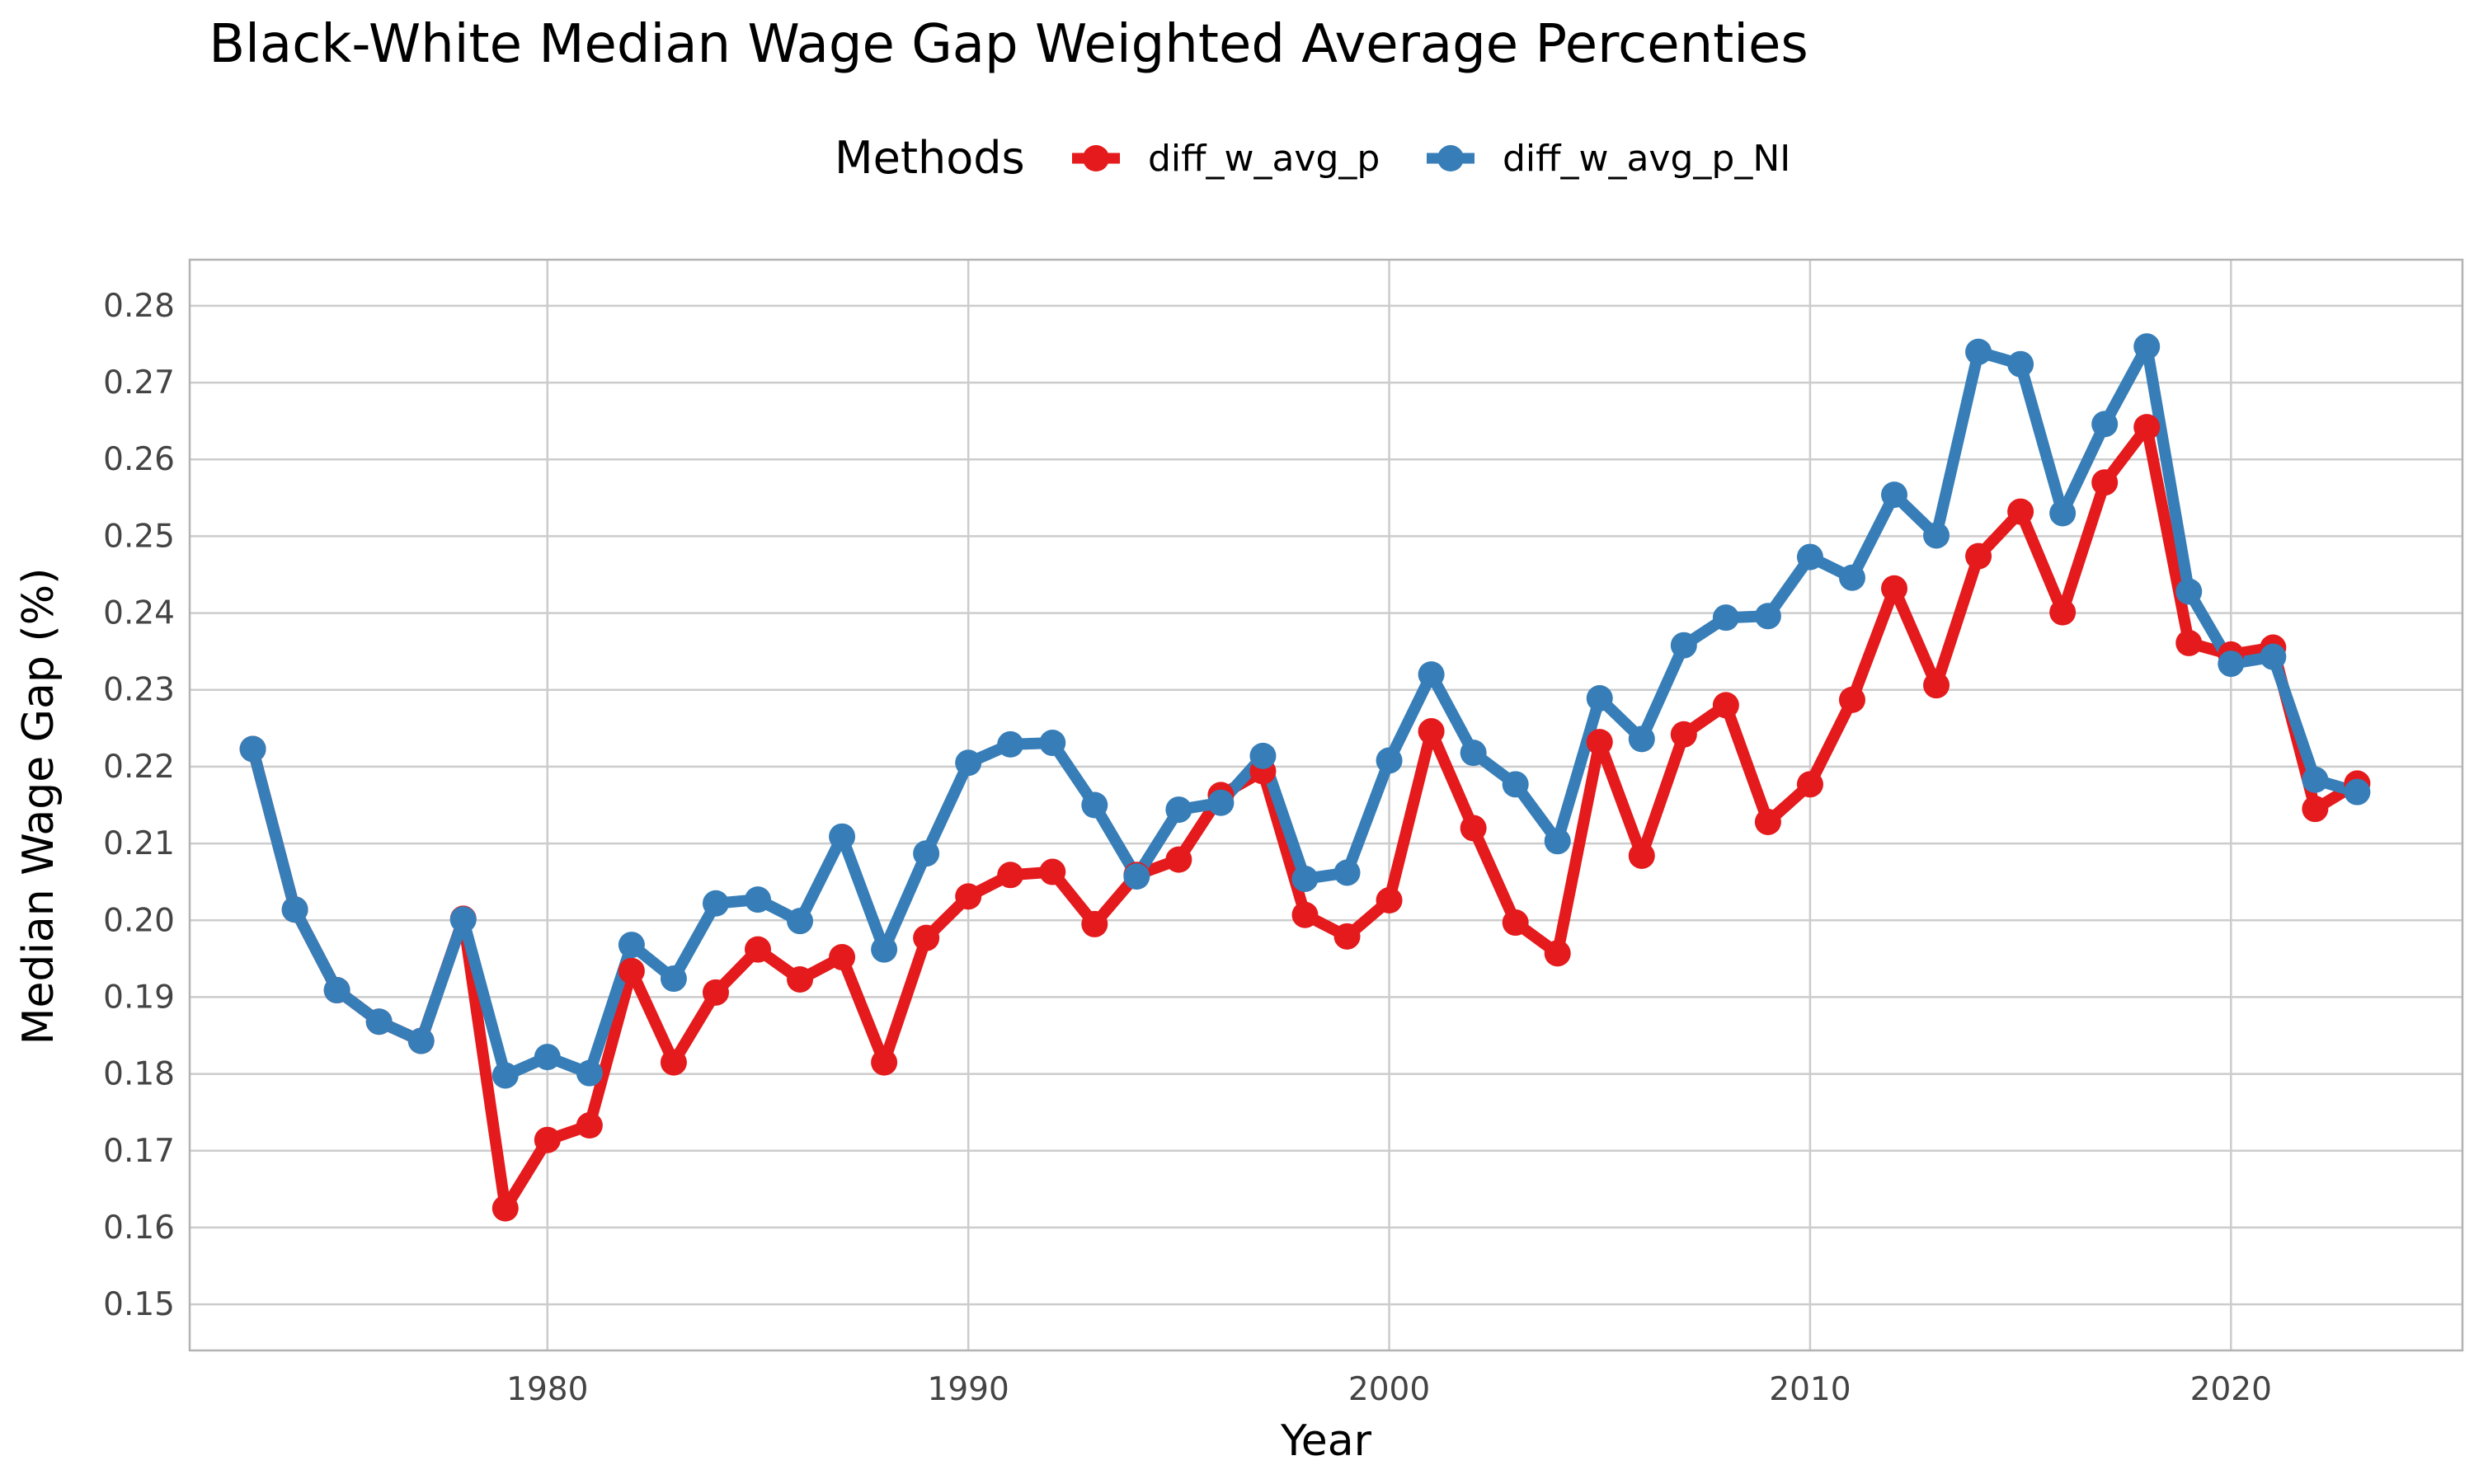 Image resolution: width=2474 pixels, height=1484 pixels. What do you see at coordinates (930, 158) in the screenshot?
I see `legend-title: Methods` at bounding box center [930, 158].